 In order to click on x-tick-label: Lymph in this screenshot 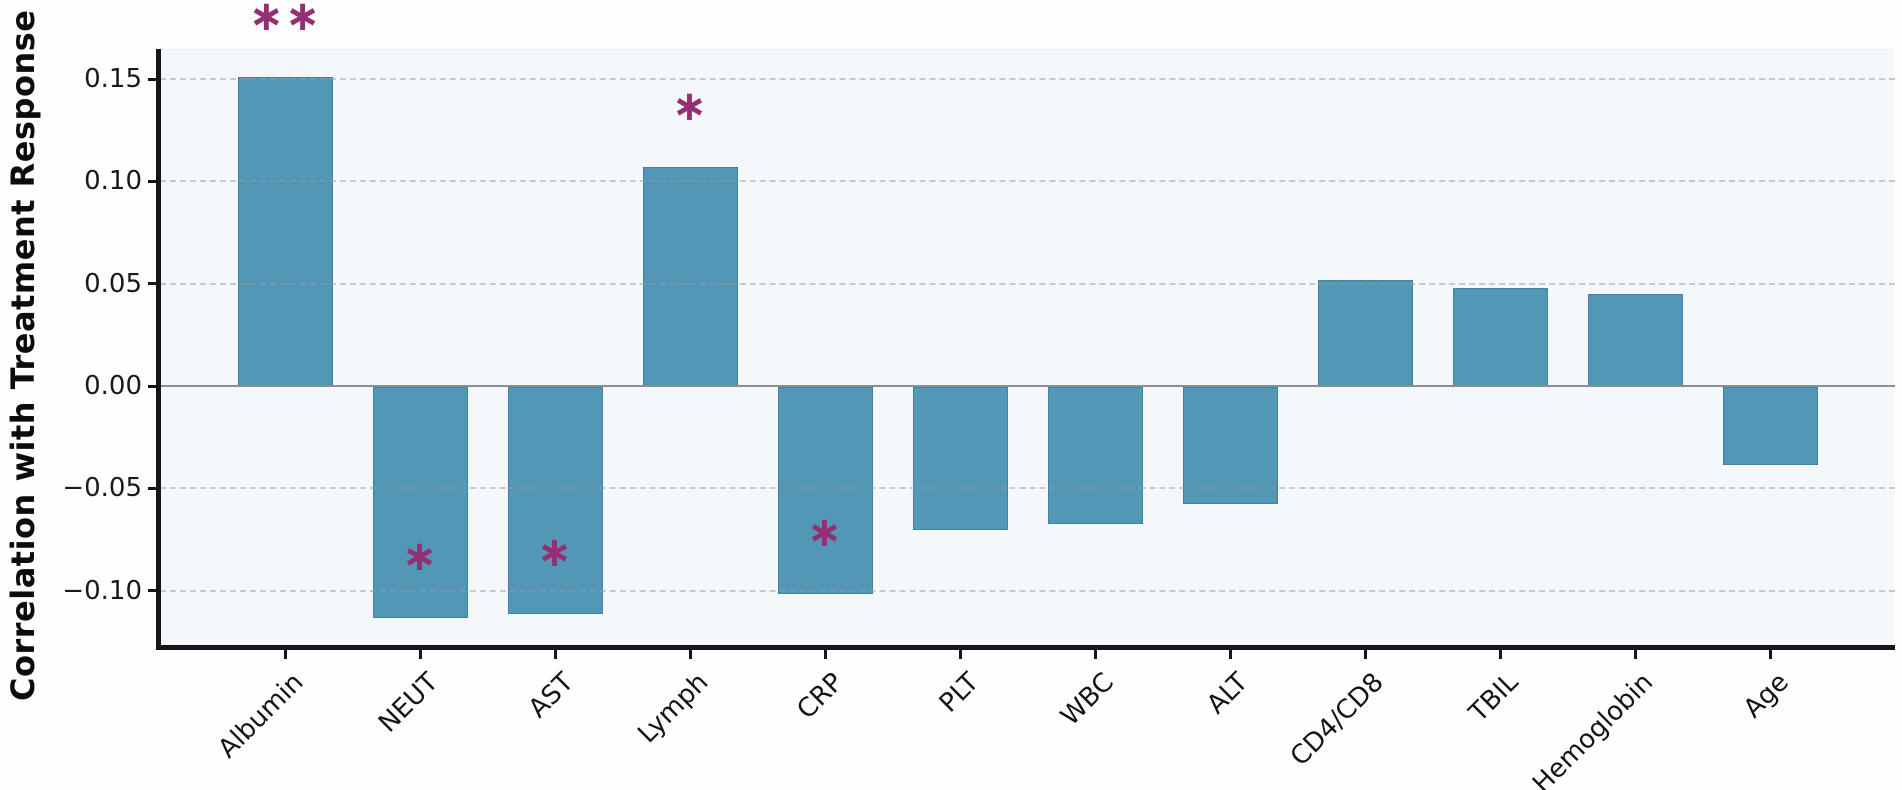, I will do `click(673, 708)`.